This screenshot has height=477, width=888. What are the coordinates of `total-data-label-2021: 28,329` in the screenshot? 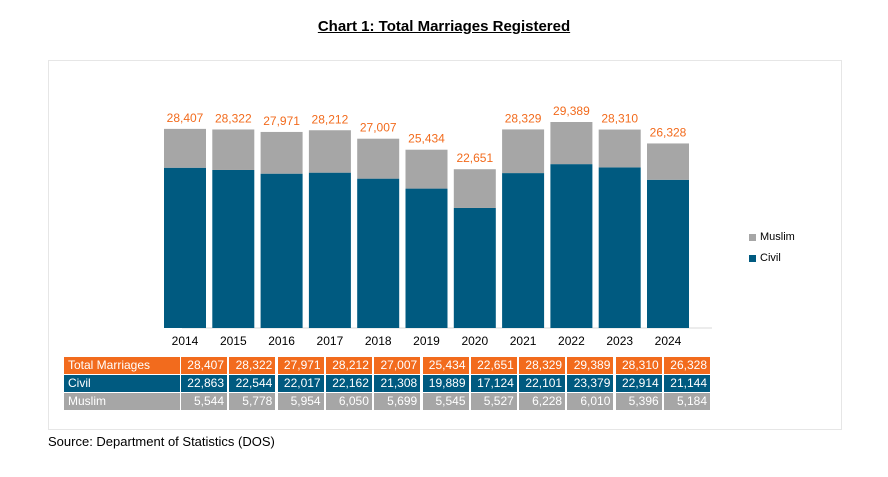 It's located at (523, 118).